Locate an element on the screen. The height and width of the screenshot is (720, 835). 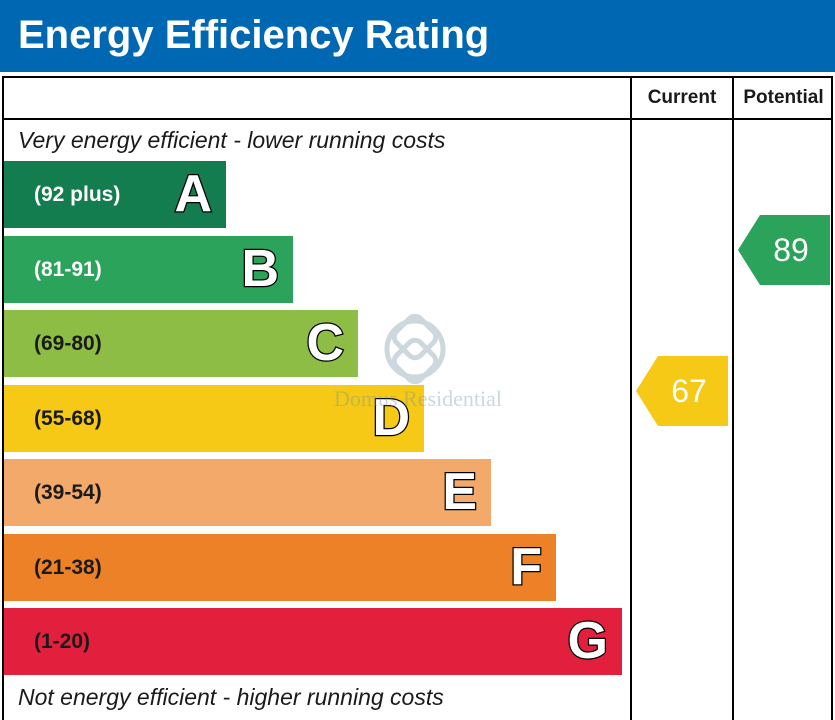
current-rating-arrow: 67 is located at coordinates (682, 391).